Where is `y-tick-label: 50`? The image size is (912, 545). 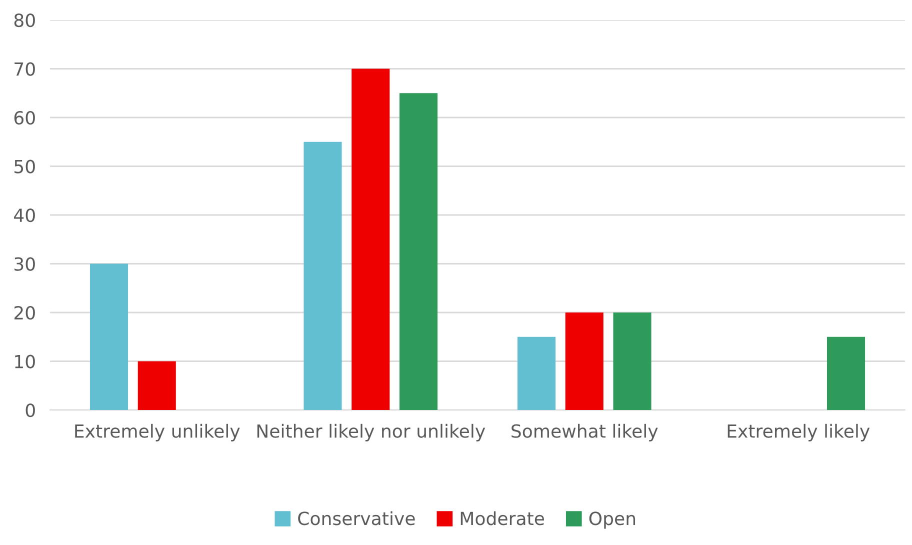 y-tick-label: 50 is located at coordinates (24, 167).